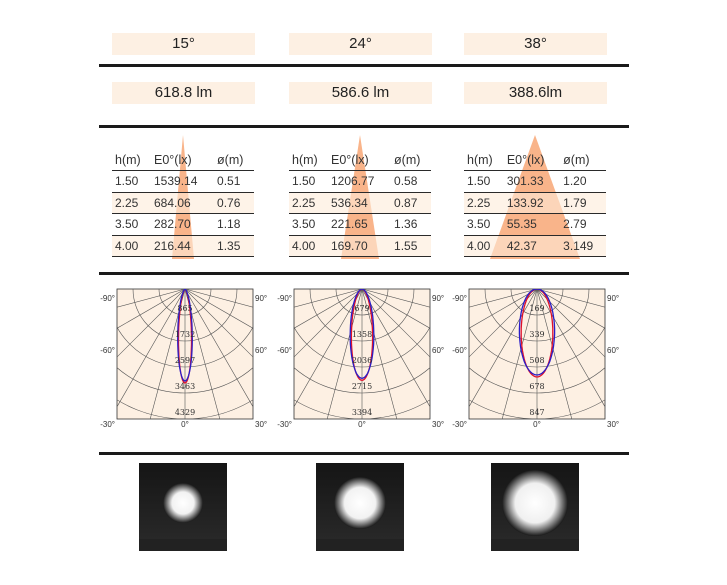 The width and height of the screenshot is (727, 585). I want to click on beam-angle-label: 24°, so click(360, 44).